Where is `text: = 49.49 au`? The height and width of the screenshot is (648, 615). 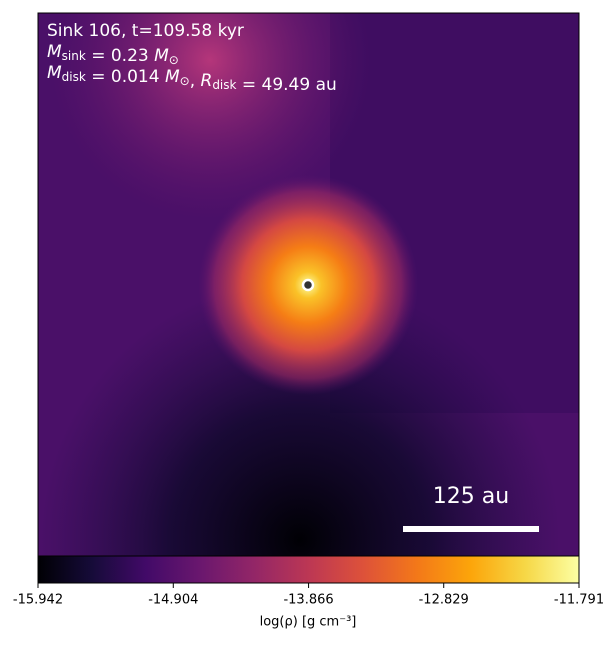 text: = 49.49 au is located at coordinates (286, 85).